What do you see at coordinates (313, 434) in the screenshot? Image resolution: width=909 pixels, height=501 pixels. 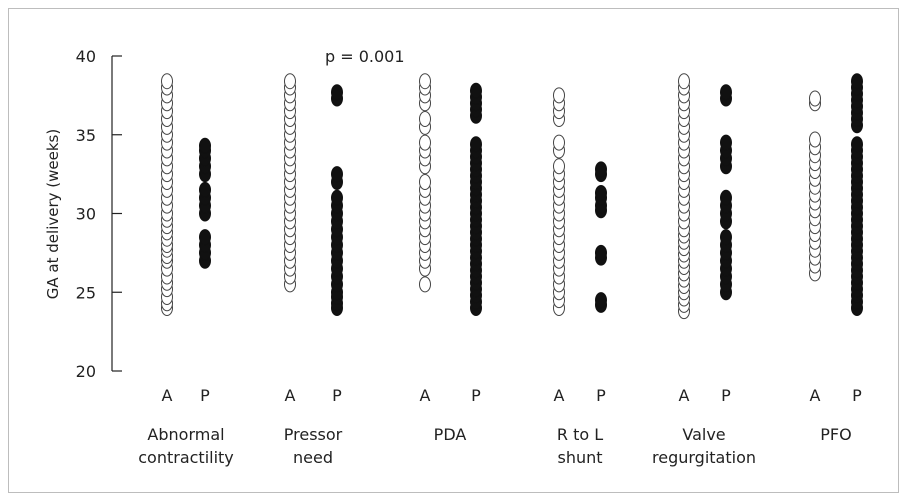 I see `category-label: Pressor` at bounding box center [313, 434].